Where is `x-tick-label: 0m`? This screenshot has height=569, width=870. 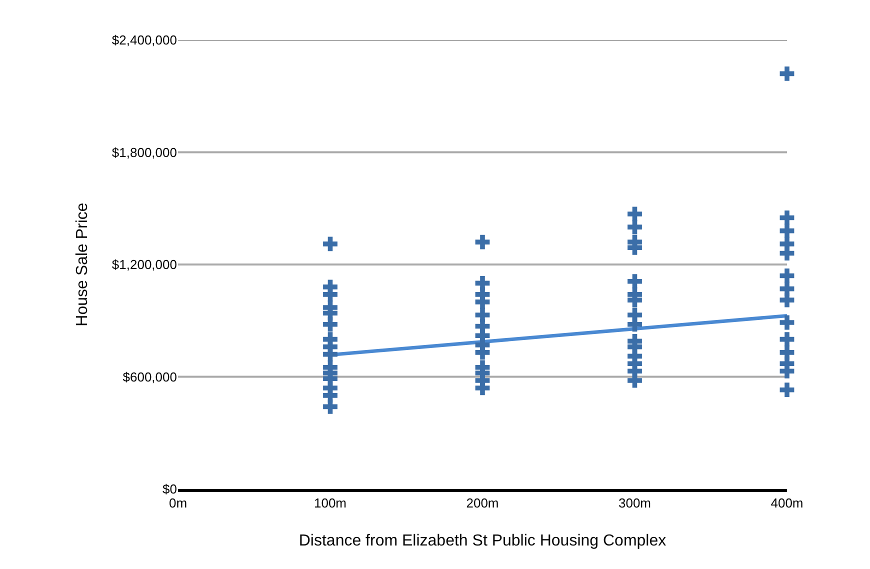
x-tick-label: 0m is located at coordinates (178, 503).